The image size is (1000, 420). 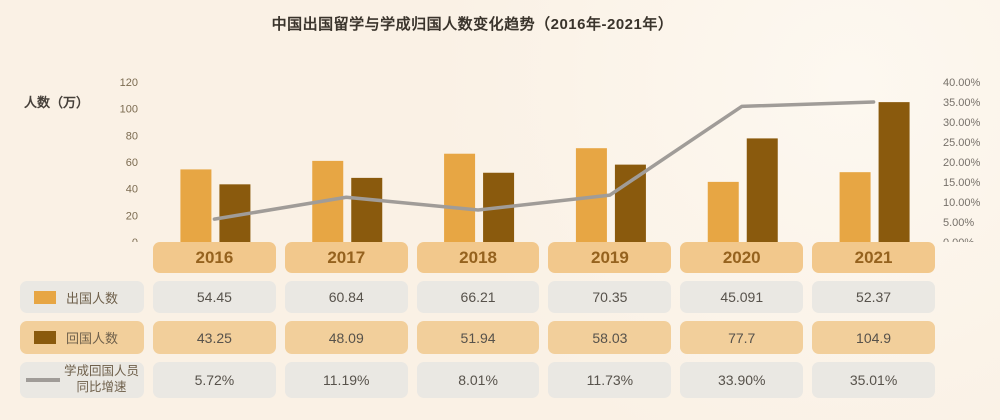 What do you see at coordinates (958, 239) in the screenshot?
I see `right-axis-tick-0.00%: 0.00%` at bounding box center [958, 239].